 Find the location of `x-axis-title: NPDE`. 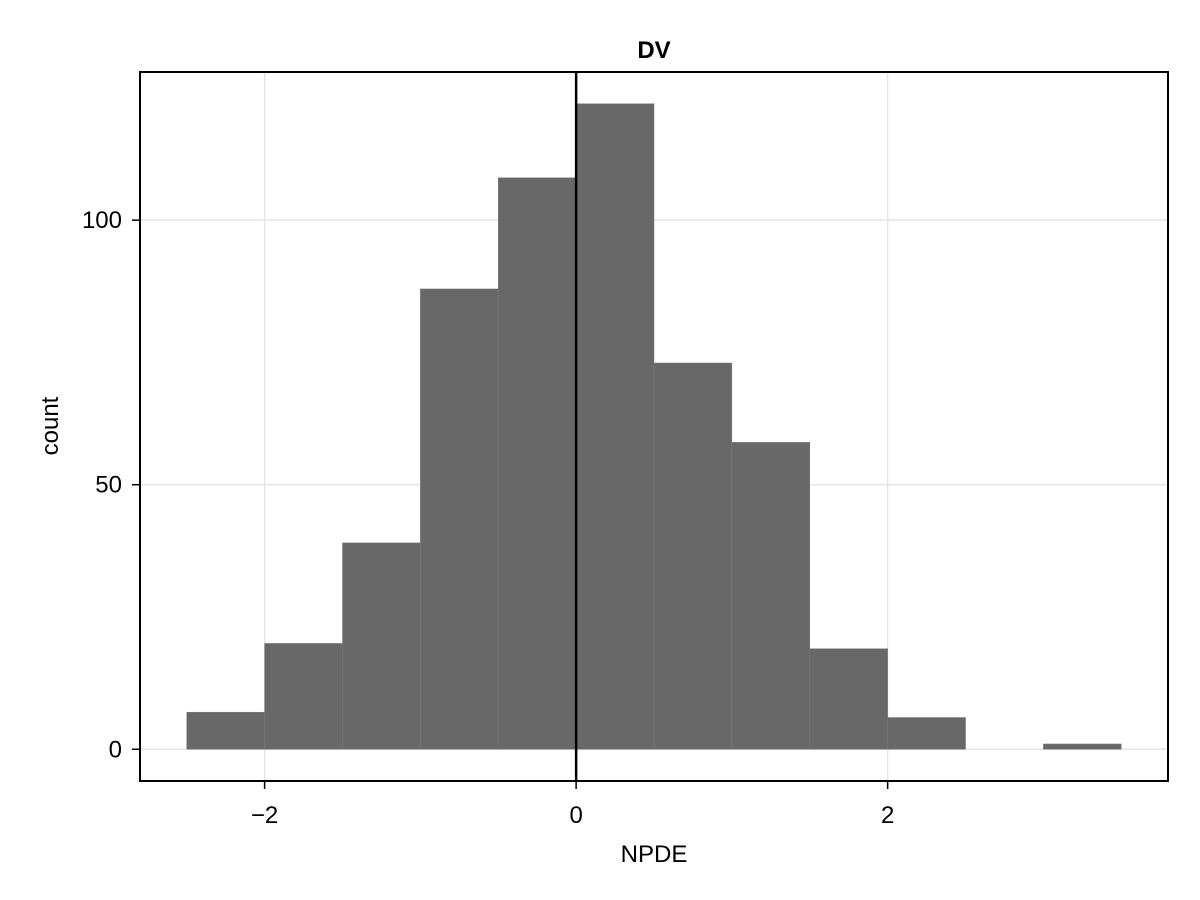

x-axis-title: NPDE is located at coordinates (654, 854).